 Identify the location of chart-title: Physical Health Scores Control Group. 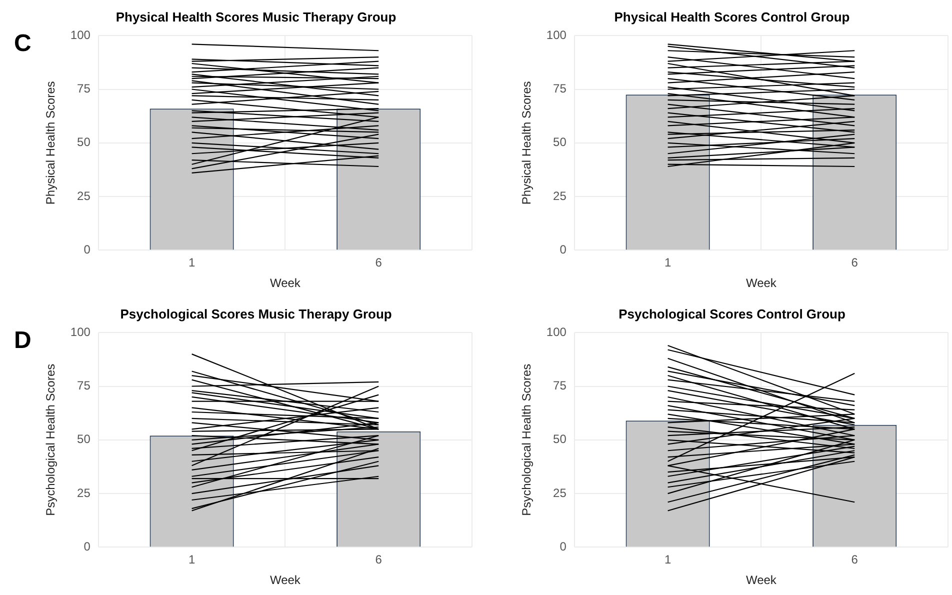
(732, 16).